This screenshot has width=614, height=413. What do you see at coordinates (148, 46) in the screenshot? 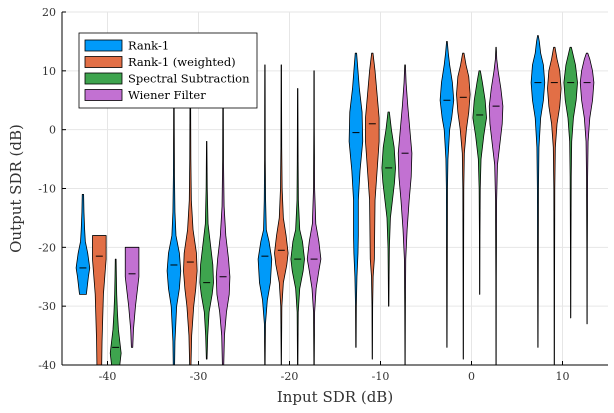
I see `legend-label: Rank-1` at bounding box center [148, 46].